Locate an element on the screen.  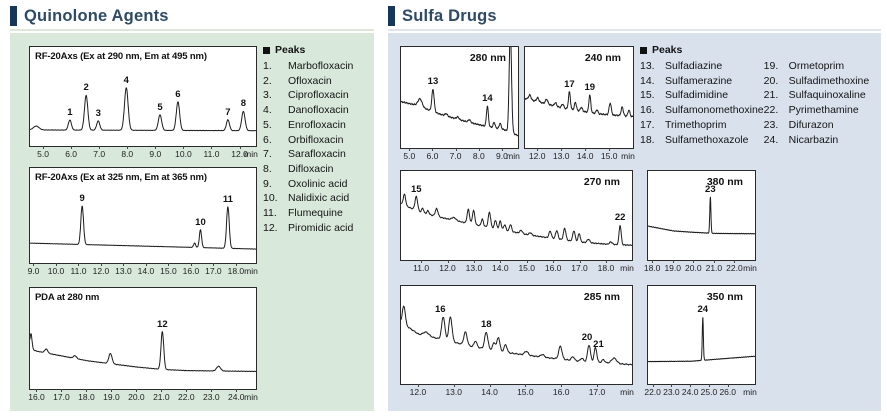
peak-number: 9. is located at coordinates (267, 183).